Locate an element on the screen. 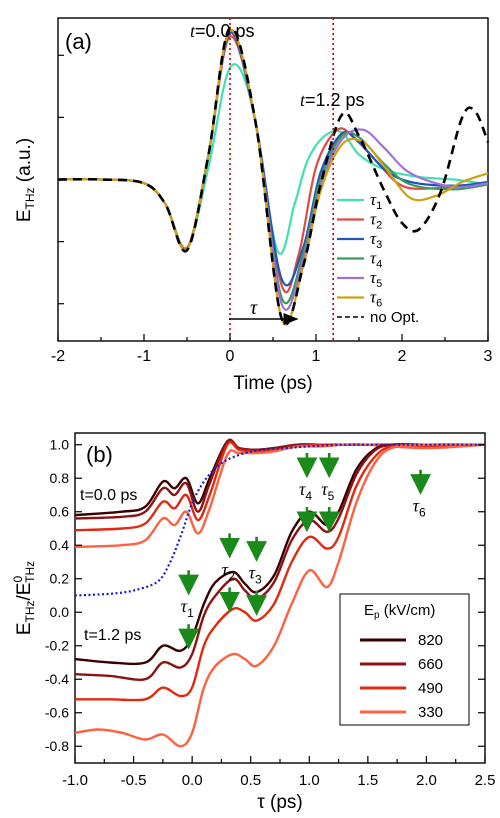 The image size is (500, 818). panel-a-x-tick-label-2: -1 is located at coordinates (144, 356).